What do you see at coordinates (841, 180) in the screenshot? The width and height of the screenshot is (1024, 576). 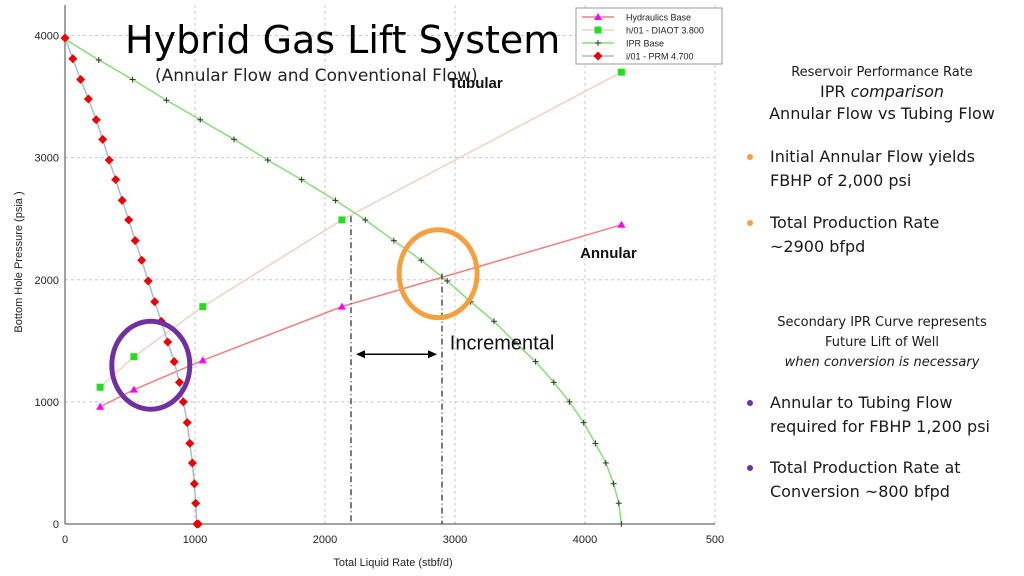 I see `bullet-text: FBHP of 2,000 psi` at bounding box center [841, 180].